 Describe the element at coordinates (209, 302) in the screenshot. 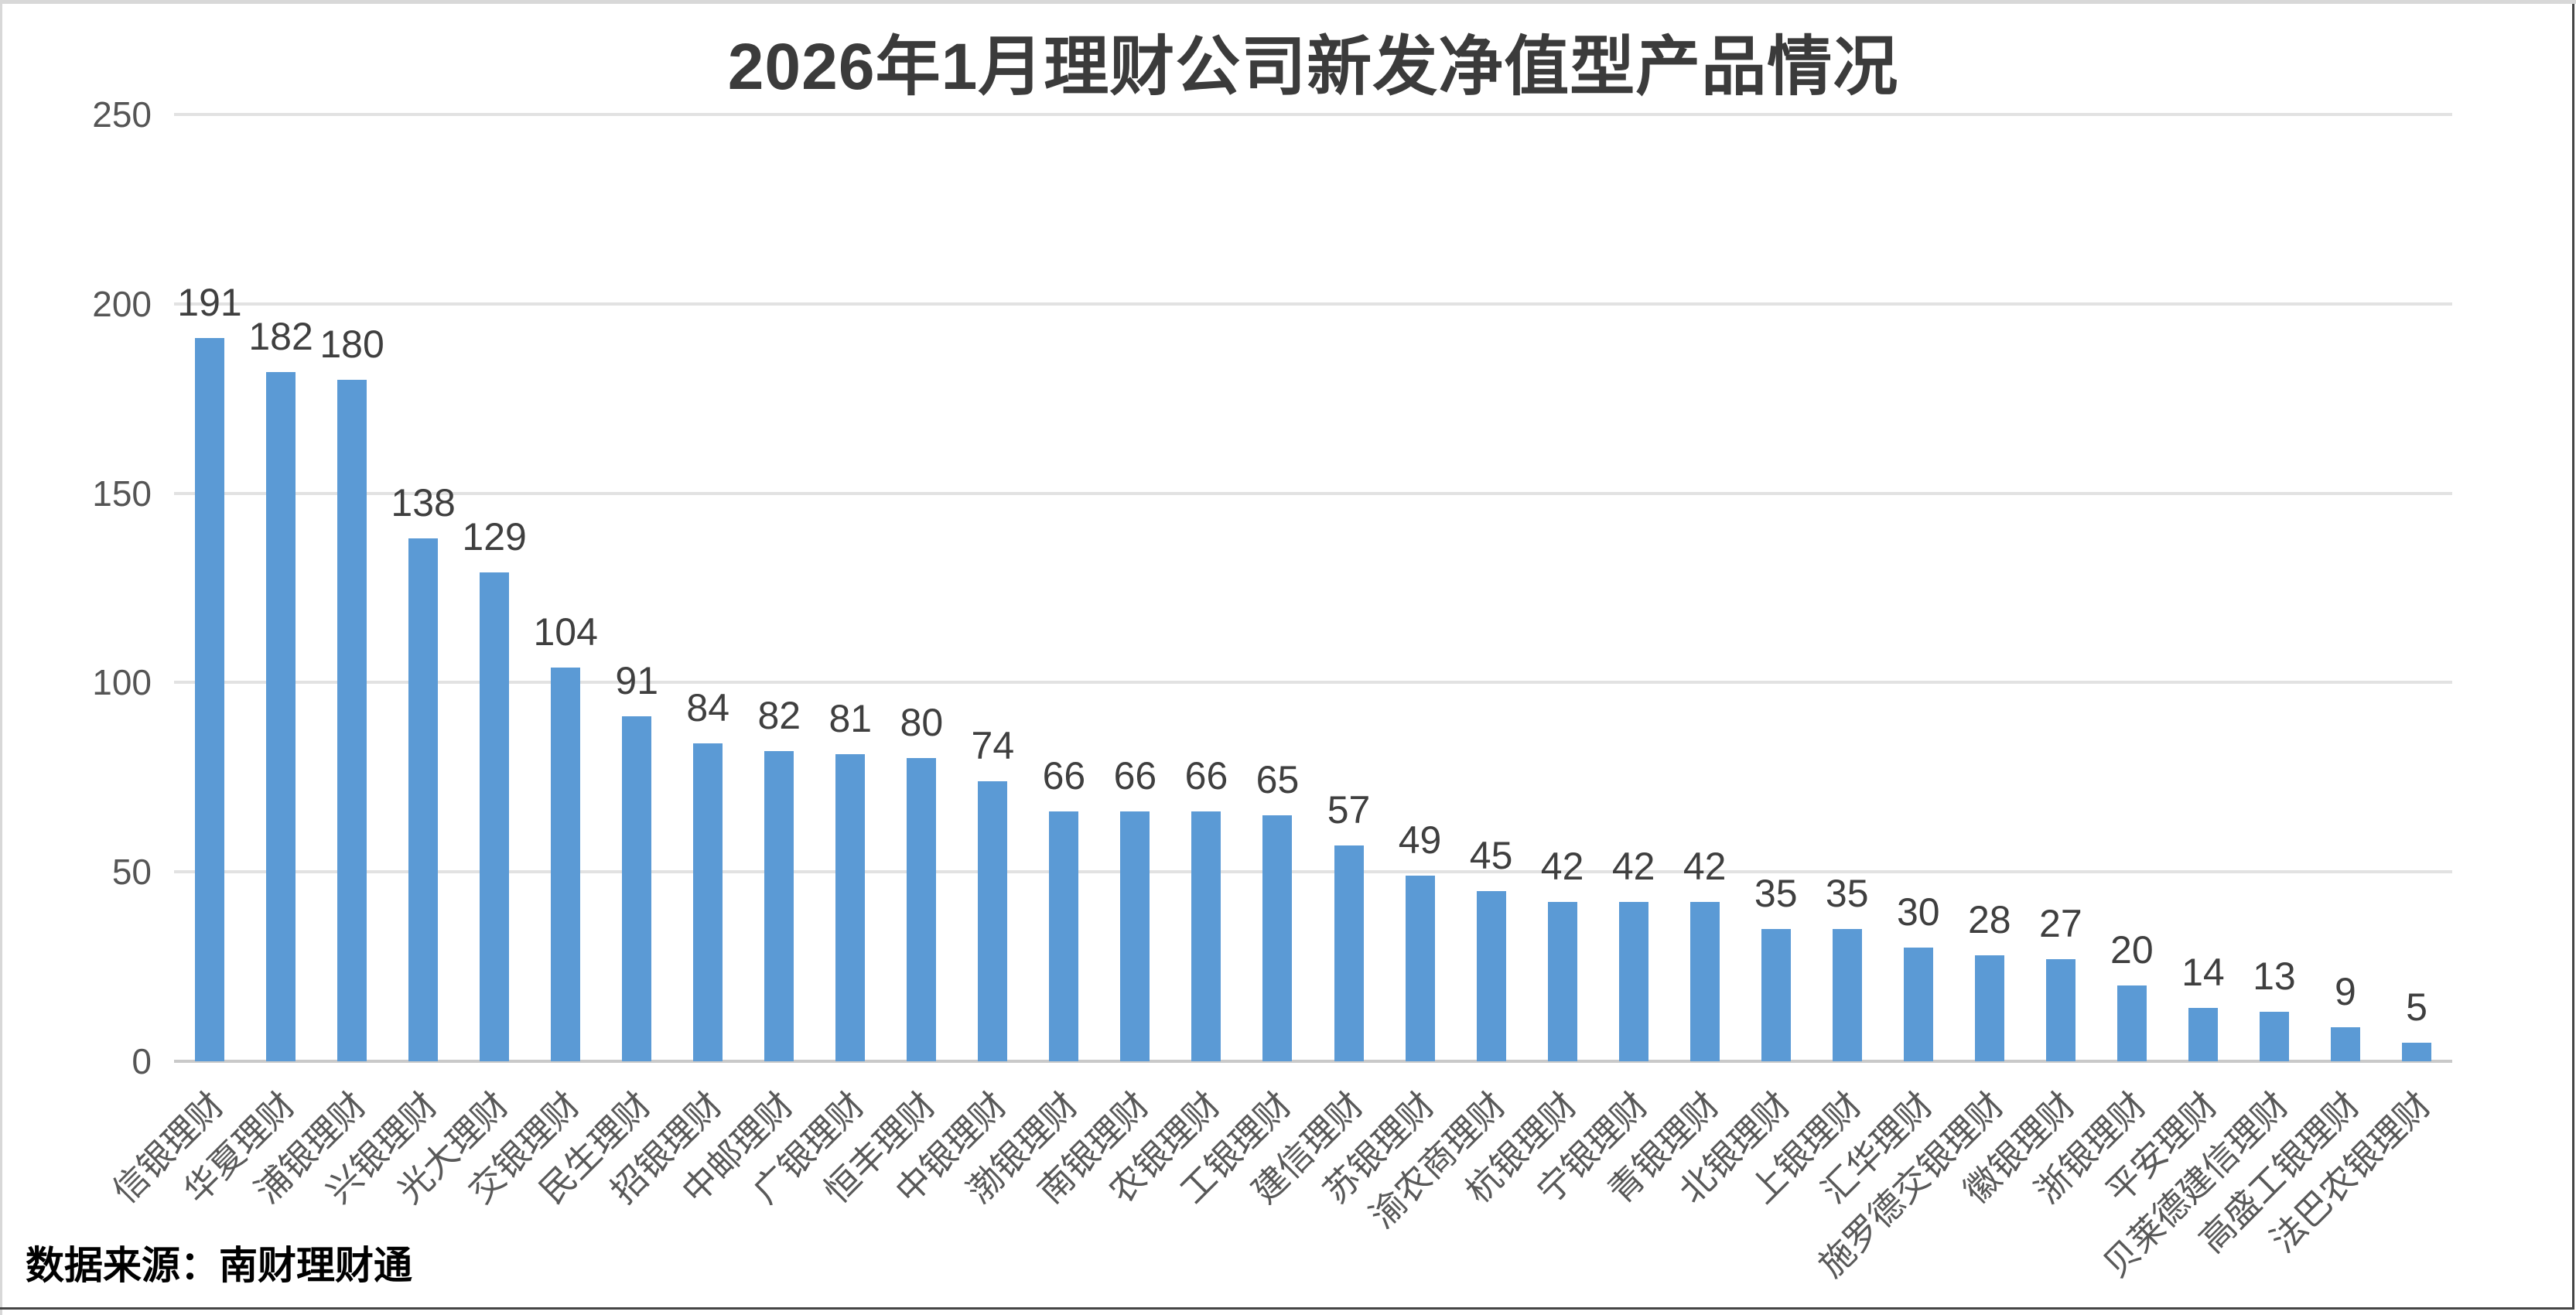

I see `bar-value-label: 191` at that location.